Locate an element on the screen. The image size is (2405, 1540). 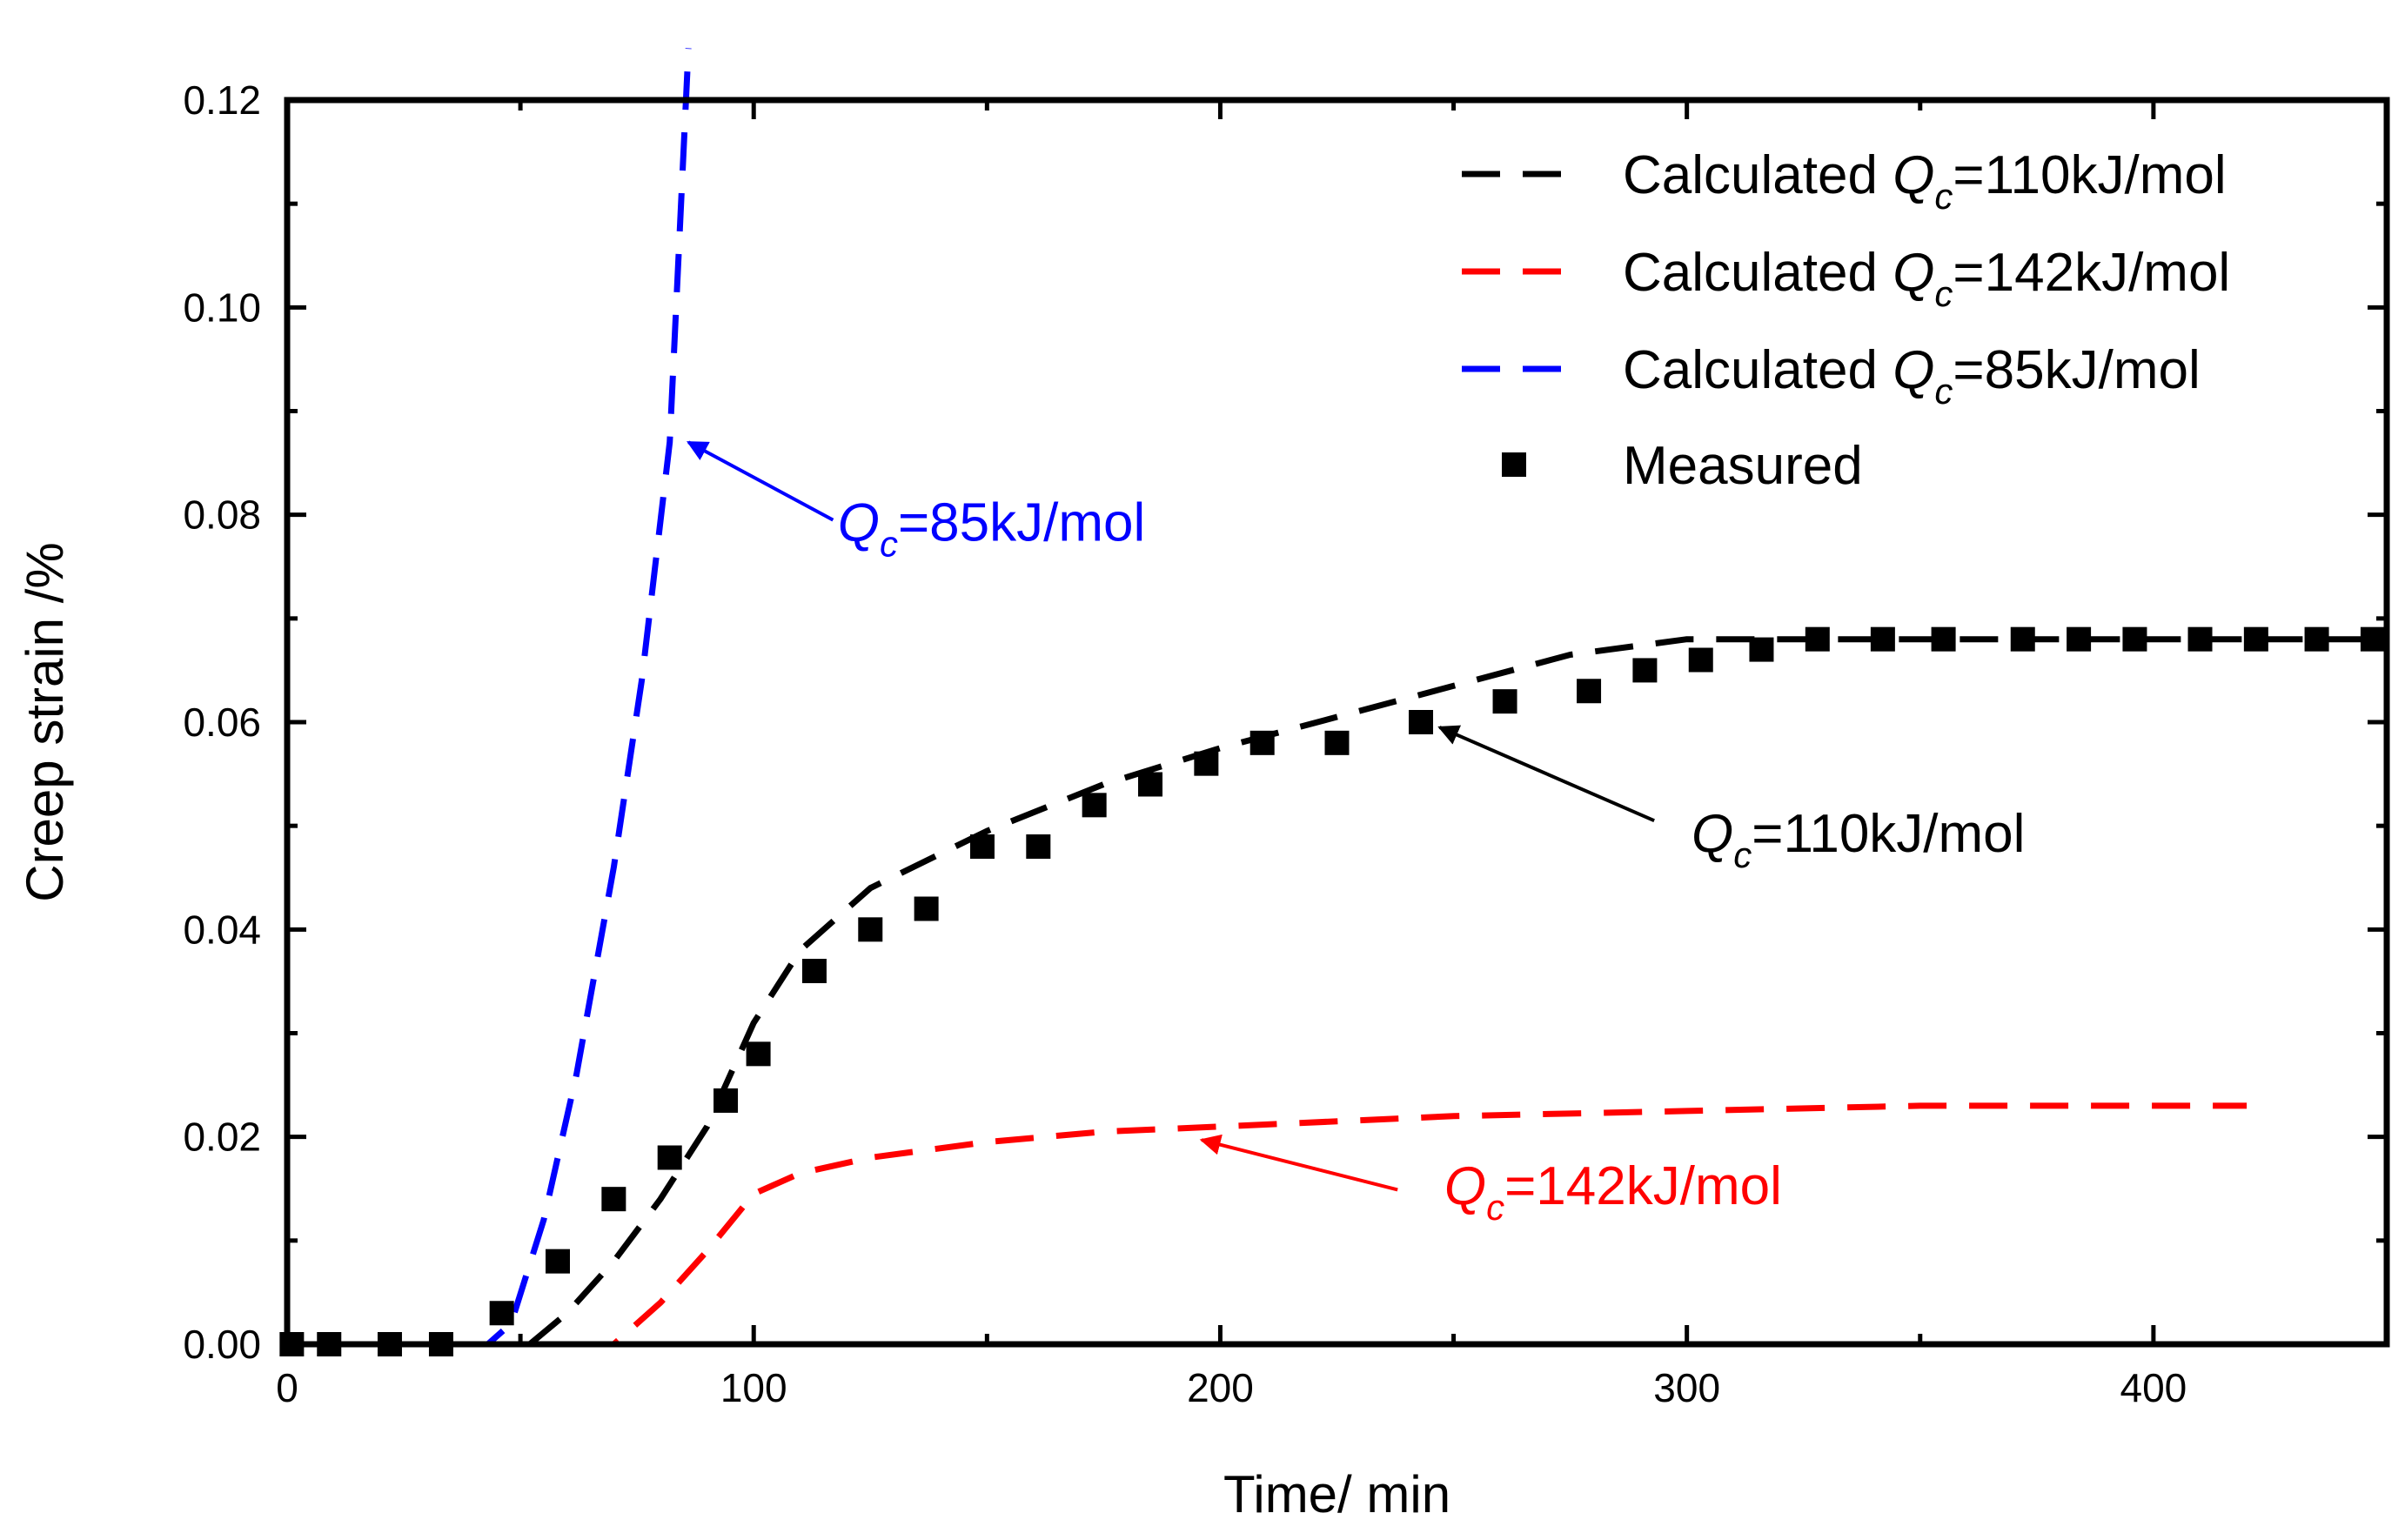
x-tick-label: 400 is located at coordinates (2153, 1387).